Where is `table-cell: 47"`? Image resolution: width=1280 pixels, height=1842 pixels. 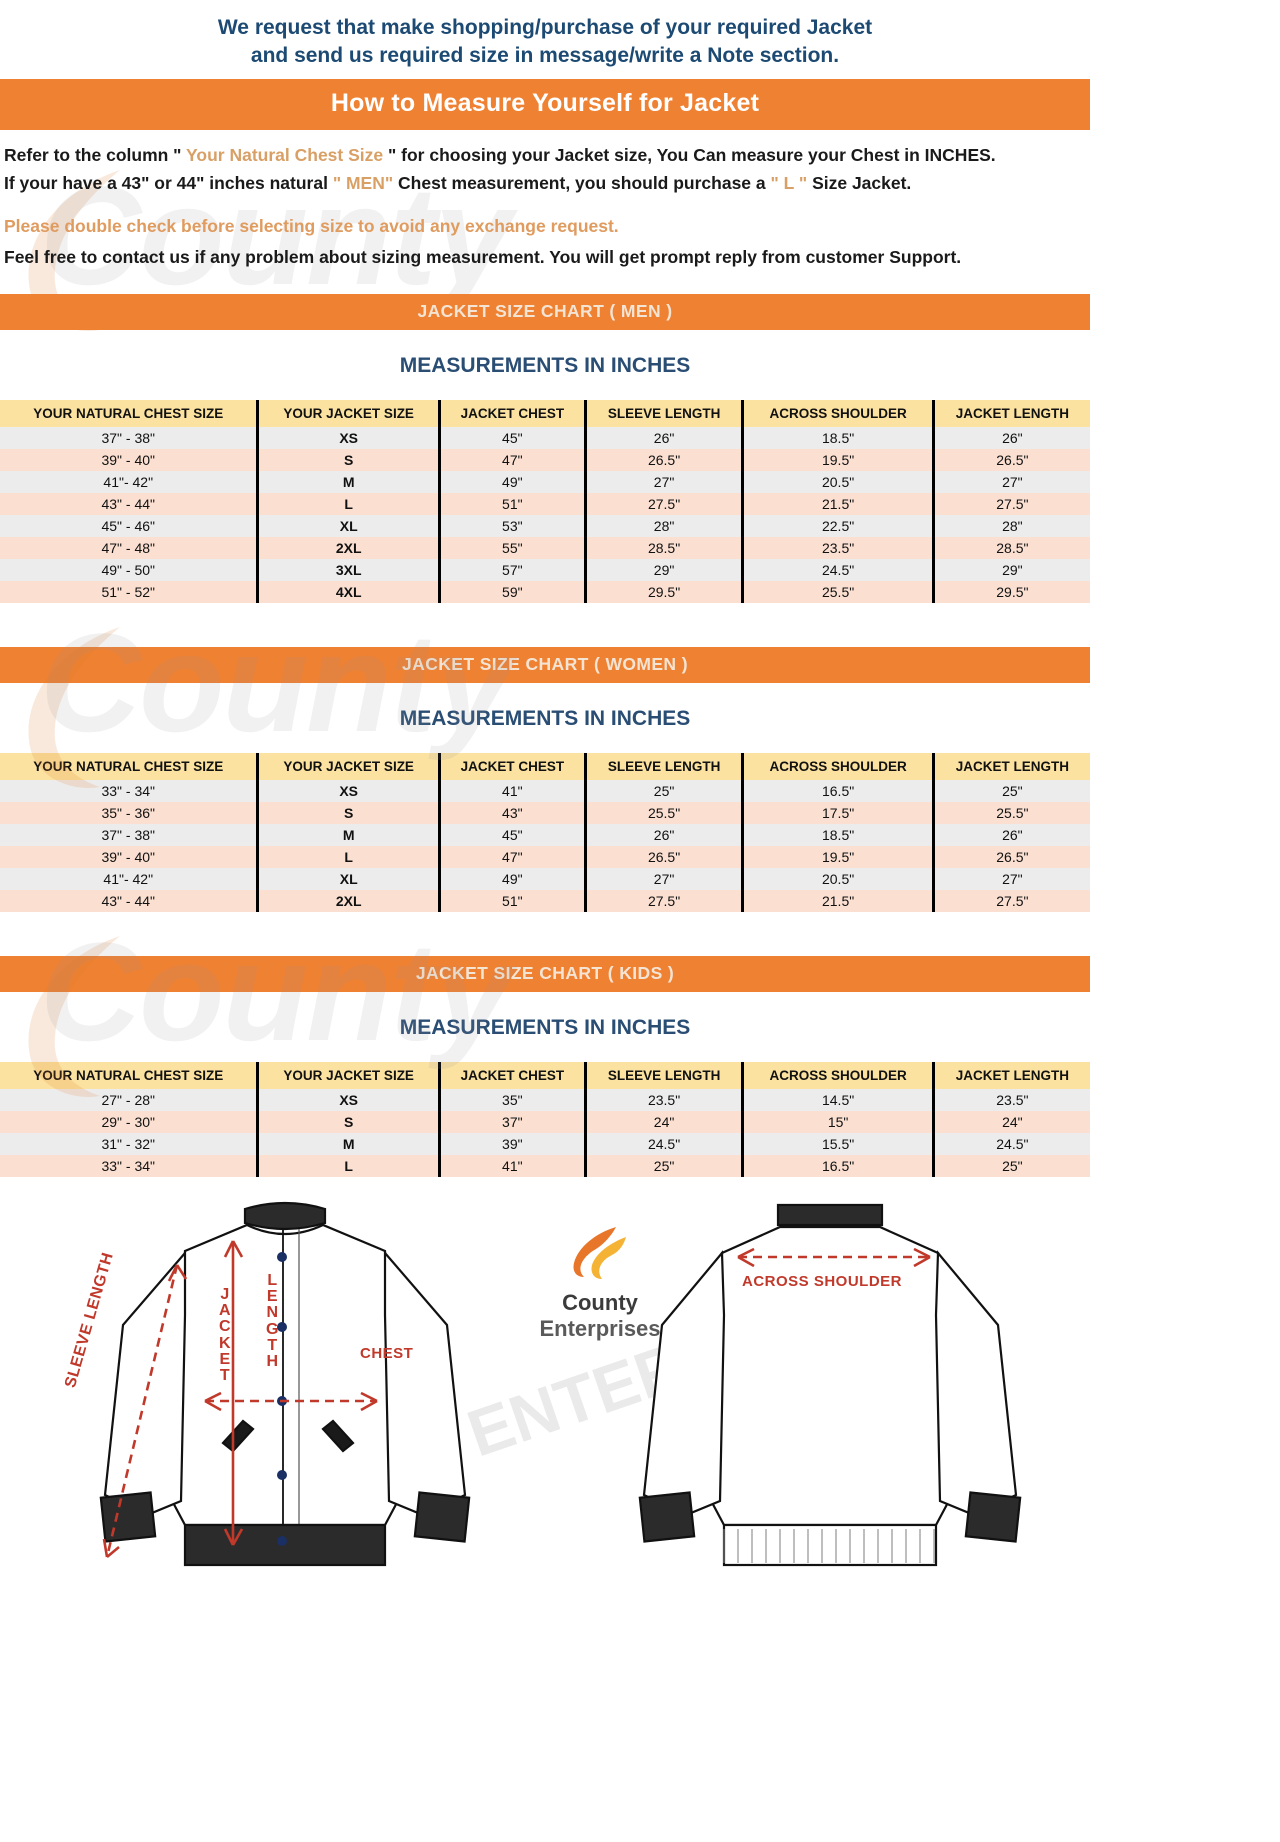 table-cell: 47" is located at coordinates (512, 856).